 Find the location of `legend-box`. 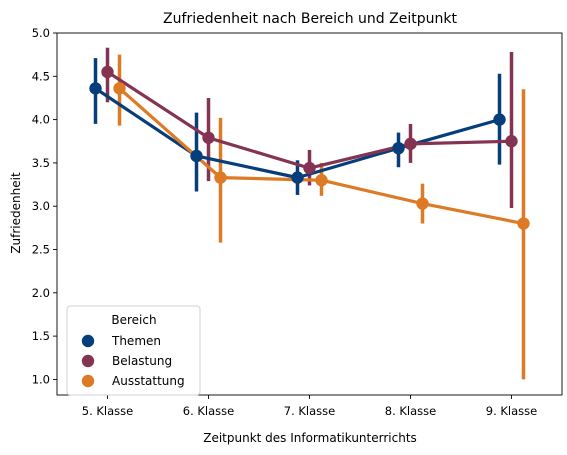

legend-box is located at coordinates (133, 350).